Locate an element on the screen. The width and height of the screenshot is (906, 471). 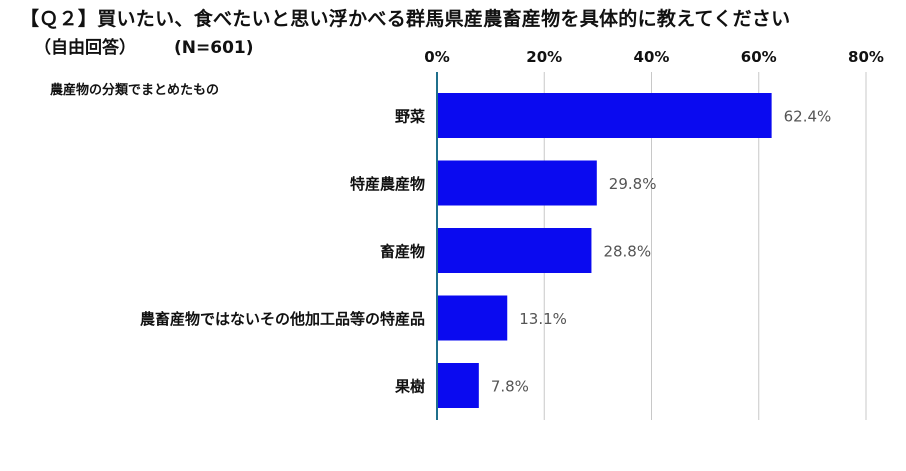
data-label: 13.1% is located at coordinates (543, 319).